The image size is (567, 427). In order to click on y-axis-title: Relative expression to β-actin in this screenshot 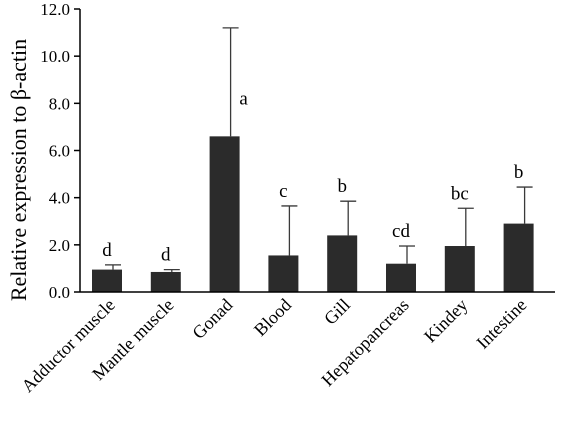, I will do `click(18, 170)`.